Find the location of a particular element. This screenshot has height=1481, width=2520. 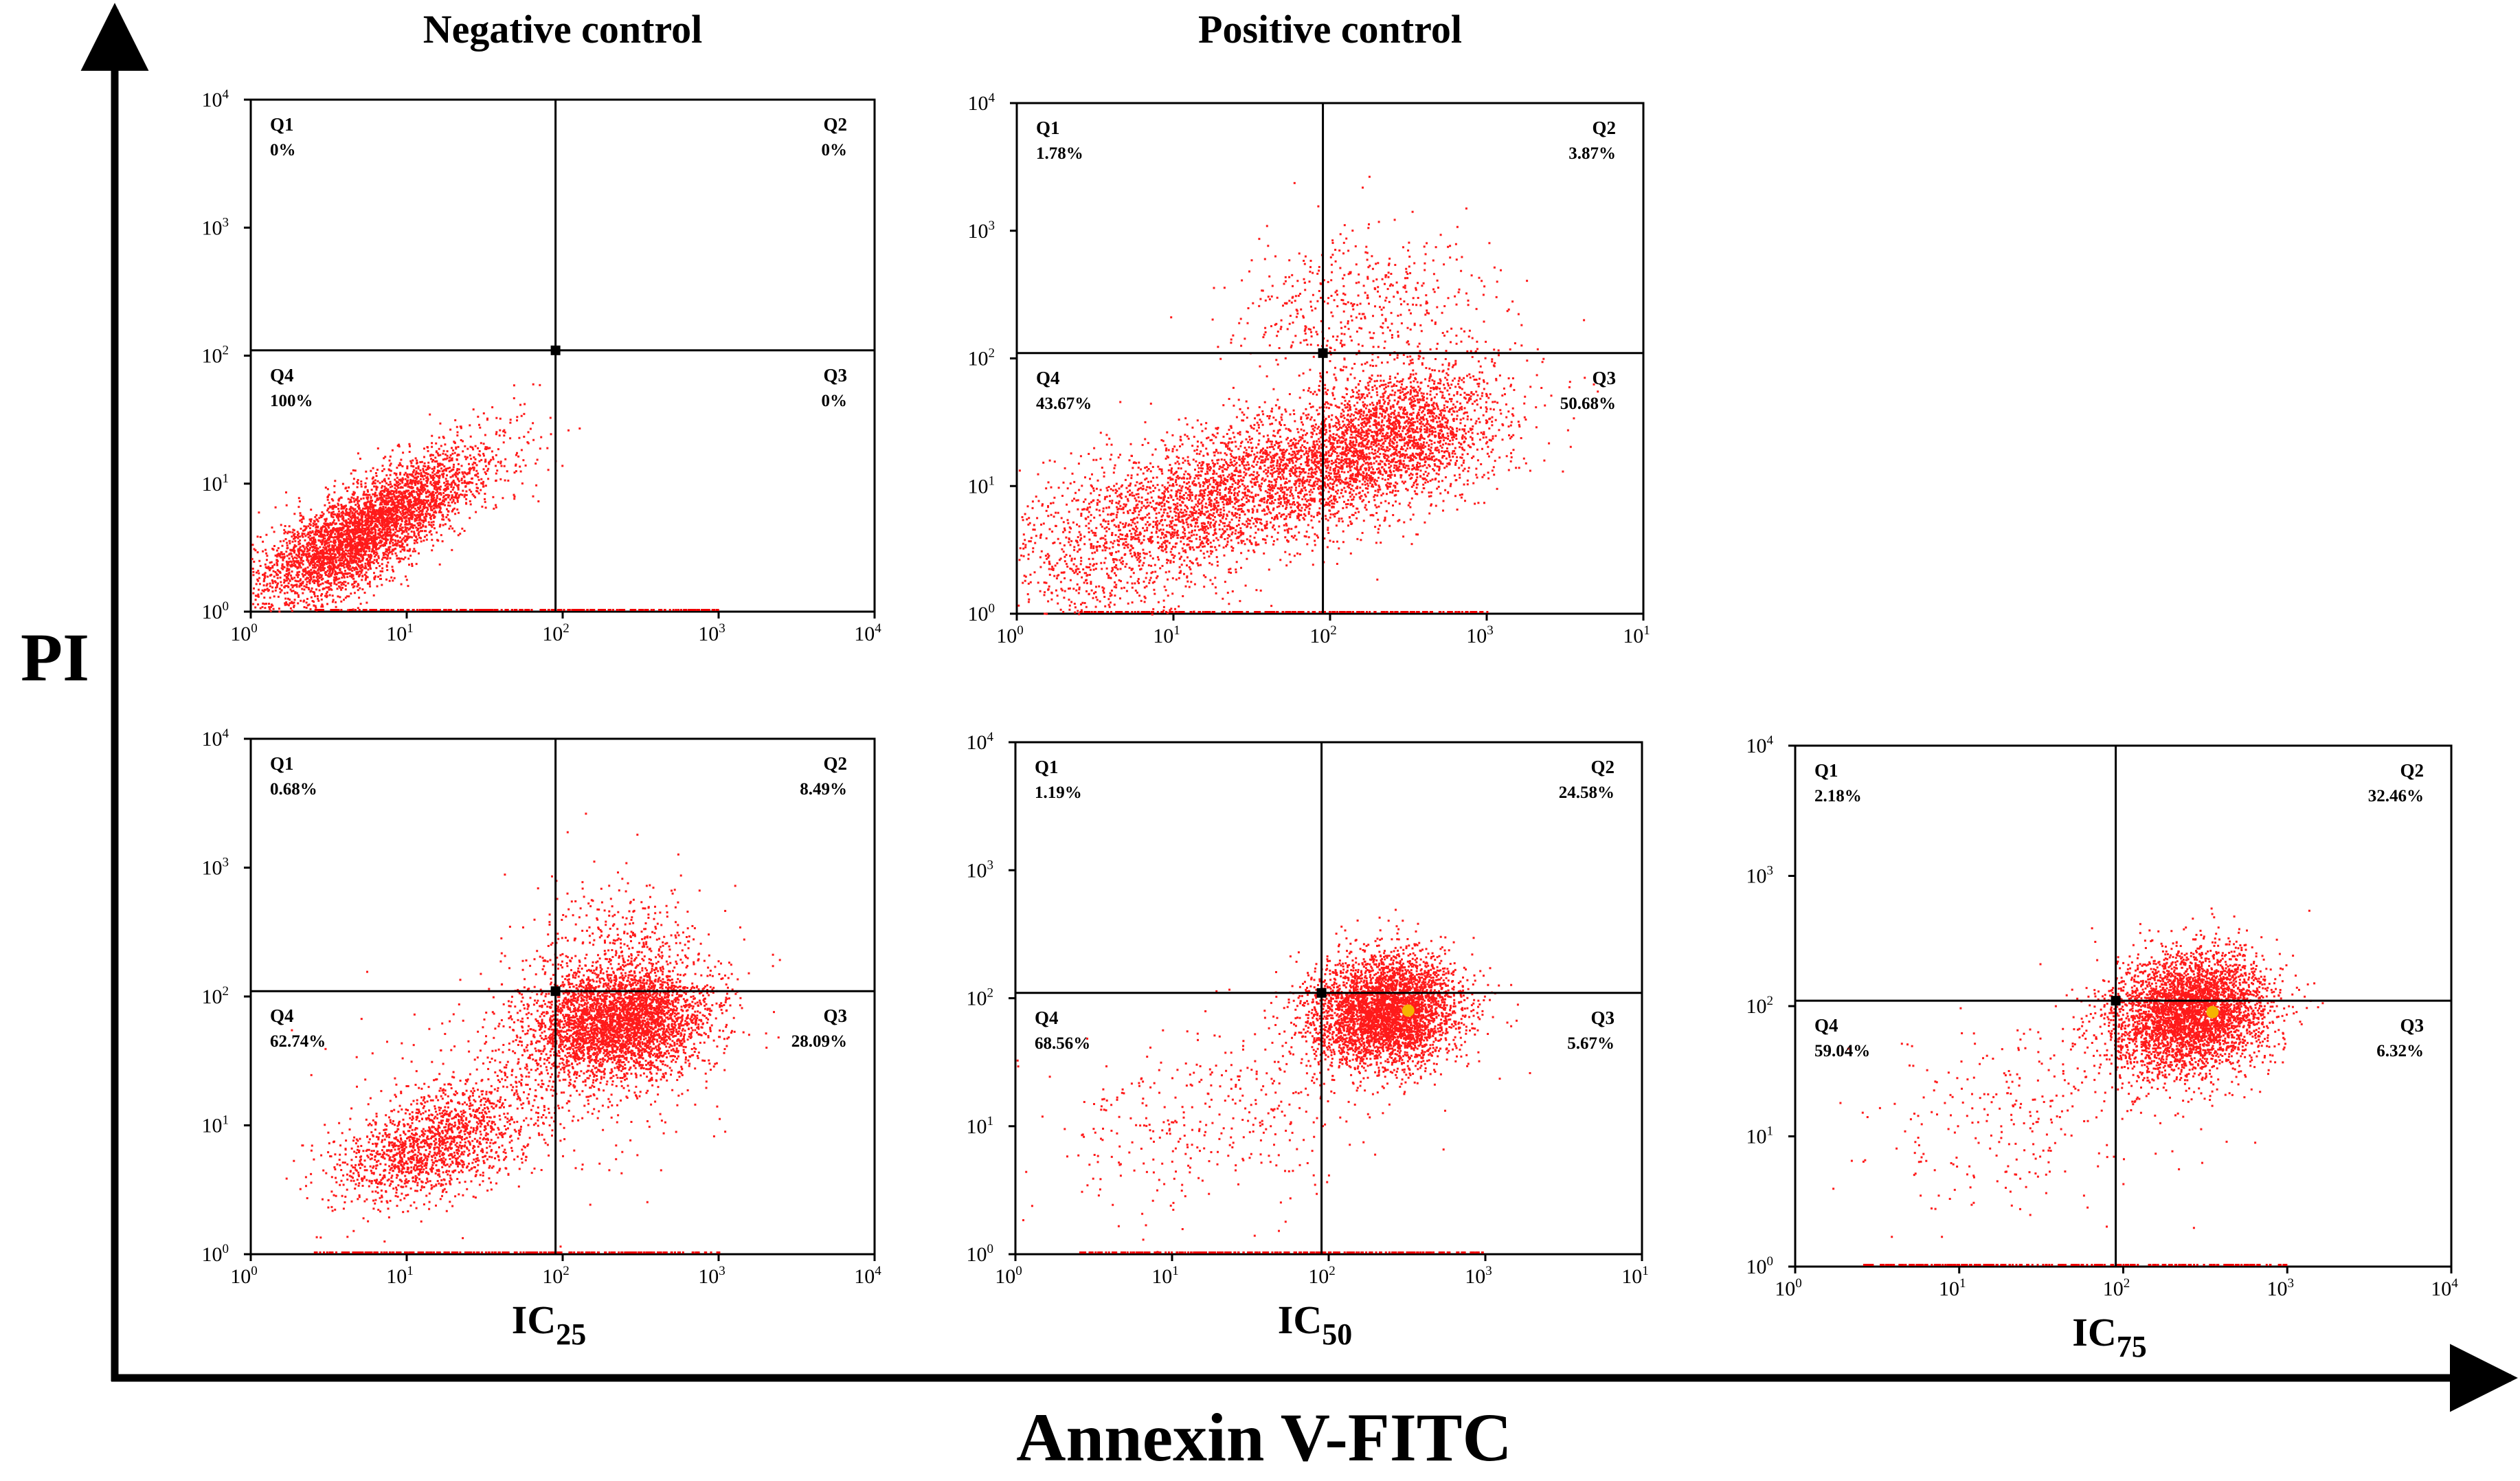

quadrant-q1-percent: 0.68% is located at coordinates (293, 790).